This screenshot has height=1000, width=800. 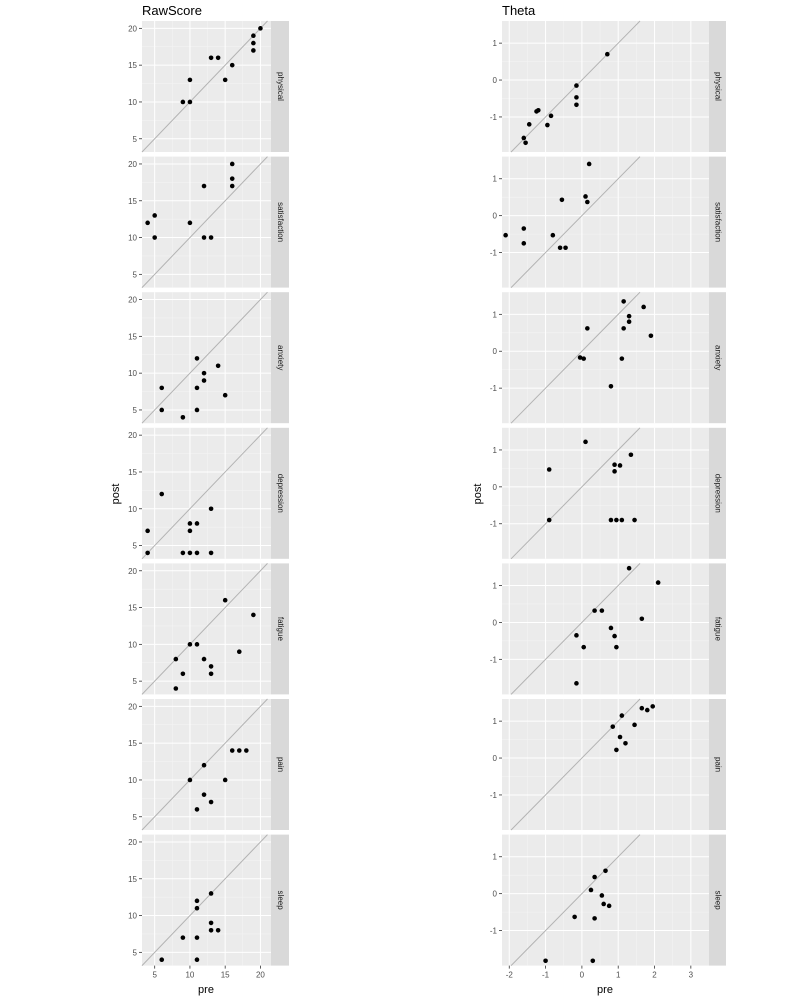 I want to click on rawscore-panel-physical: 5 10 15 20 physical, so click(x=208, y=86).